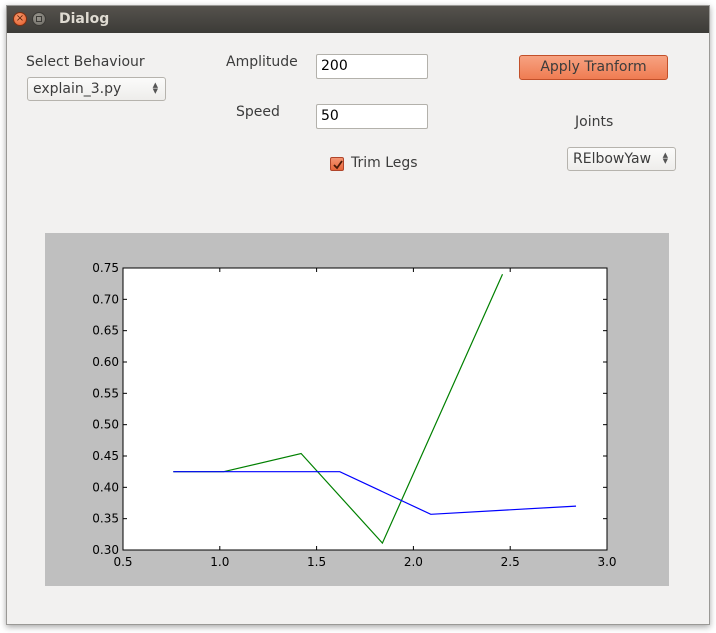  I want to click on x-tick-label: 0.5, so click(122, 562).